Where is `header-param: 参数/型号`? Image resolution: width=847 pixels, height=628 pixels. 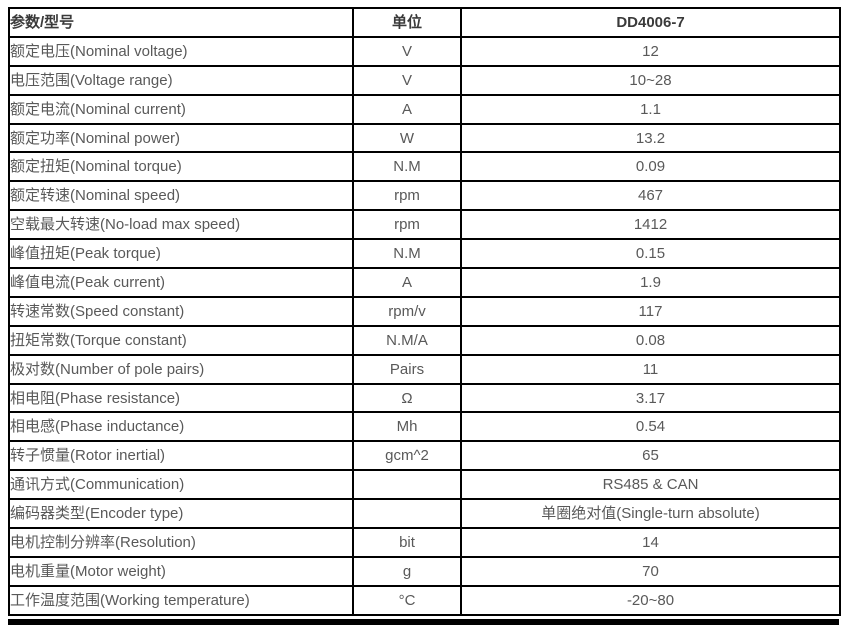 header-param: 参数/型号 is located at coordinates (181, 22).